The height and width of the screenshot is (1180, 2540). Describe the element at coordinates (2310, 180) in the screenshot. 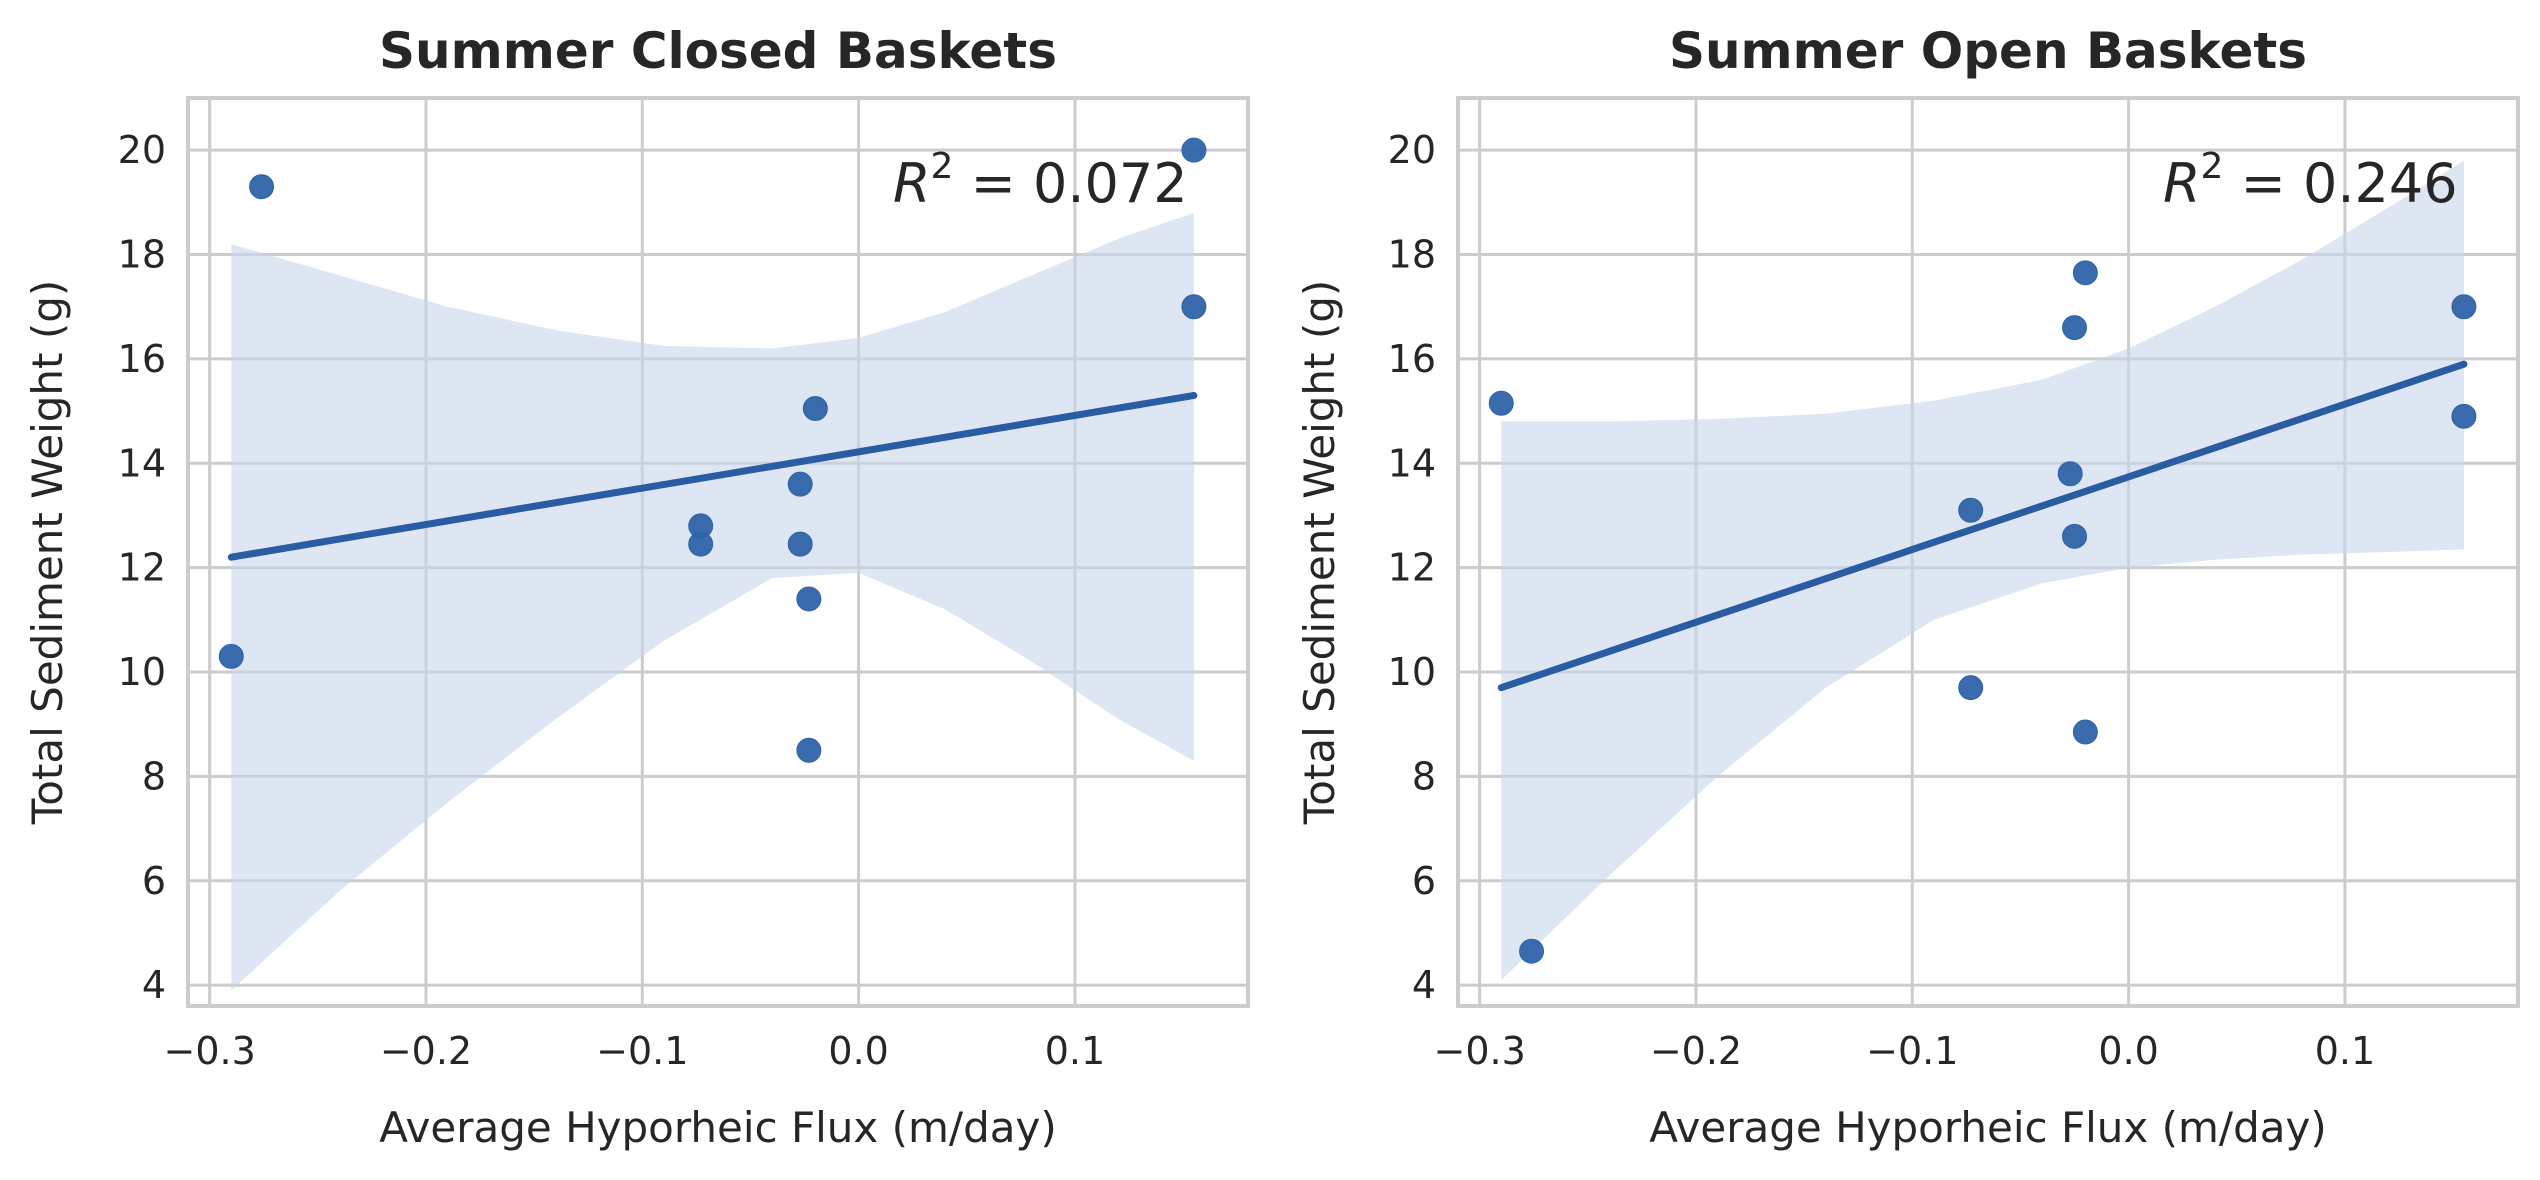

I see `r-squared-annotation: R2 = 0.246` at that location.